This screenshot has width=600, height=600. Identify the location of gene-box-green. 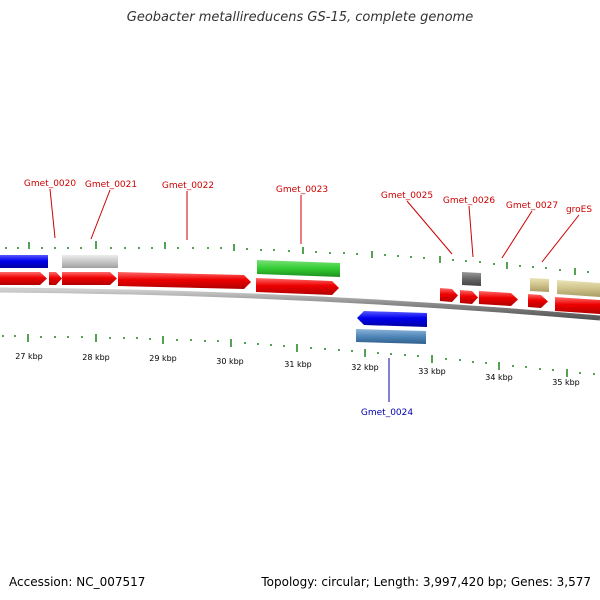
(298, 268).